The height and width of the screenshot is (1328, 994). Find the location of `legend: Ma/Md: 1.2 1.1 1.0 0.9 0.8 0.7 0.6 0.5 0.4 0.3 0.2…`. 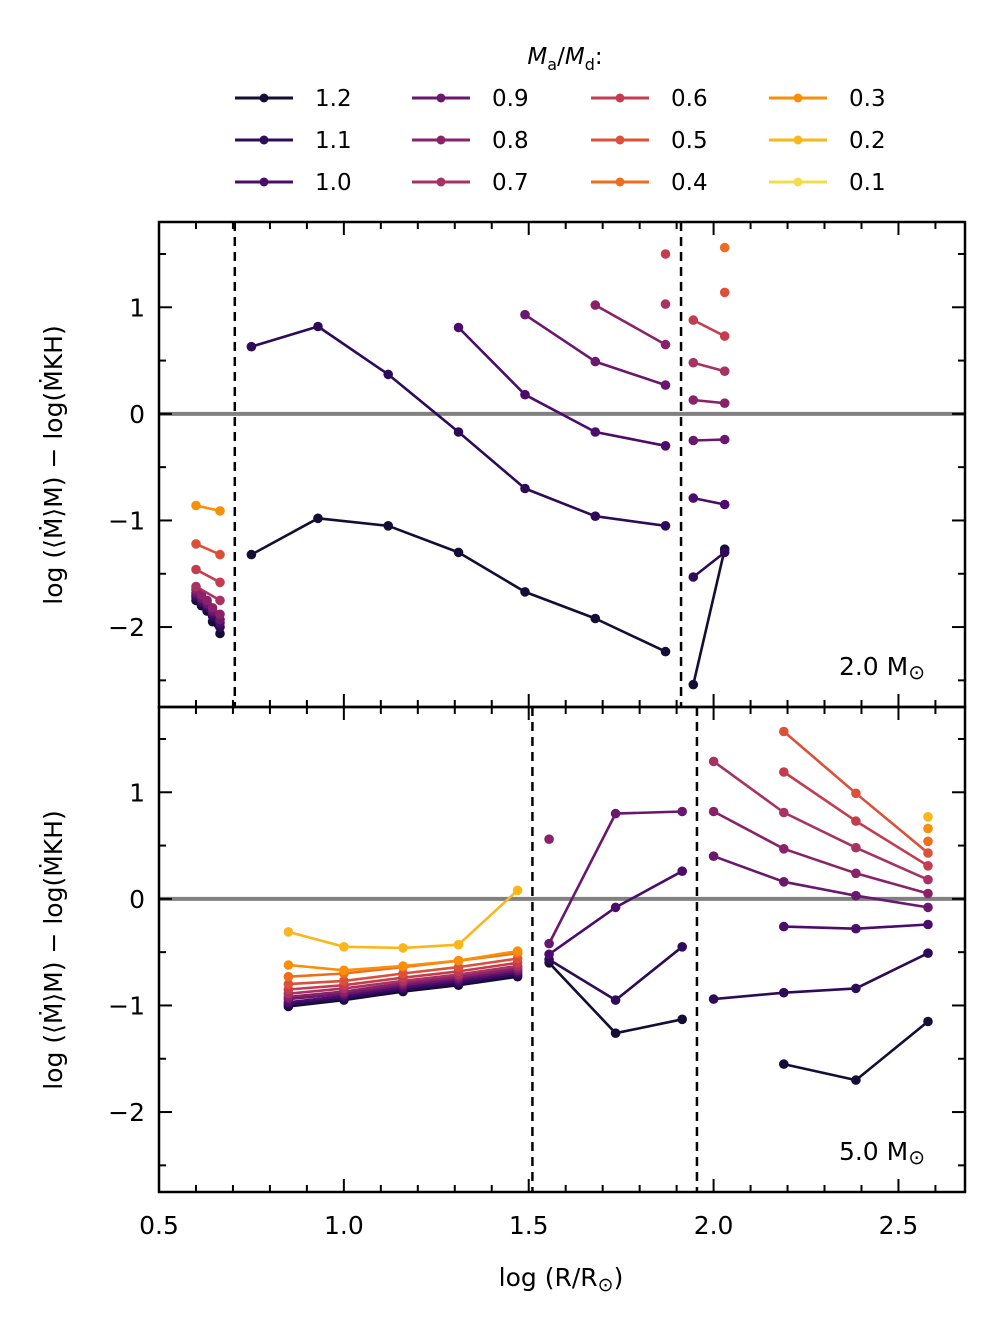

legend: Ma/Md: 1.2 1.1 1.0 0.9 0.8 0.7 0.6 0.5 0.4 0.3 0.2… is located at coordinates (560, 120).